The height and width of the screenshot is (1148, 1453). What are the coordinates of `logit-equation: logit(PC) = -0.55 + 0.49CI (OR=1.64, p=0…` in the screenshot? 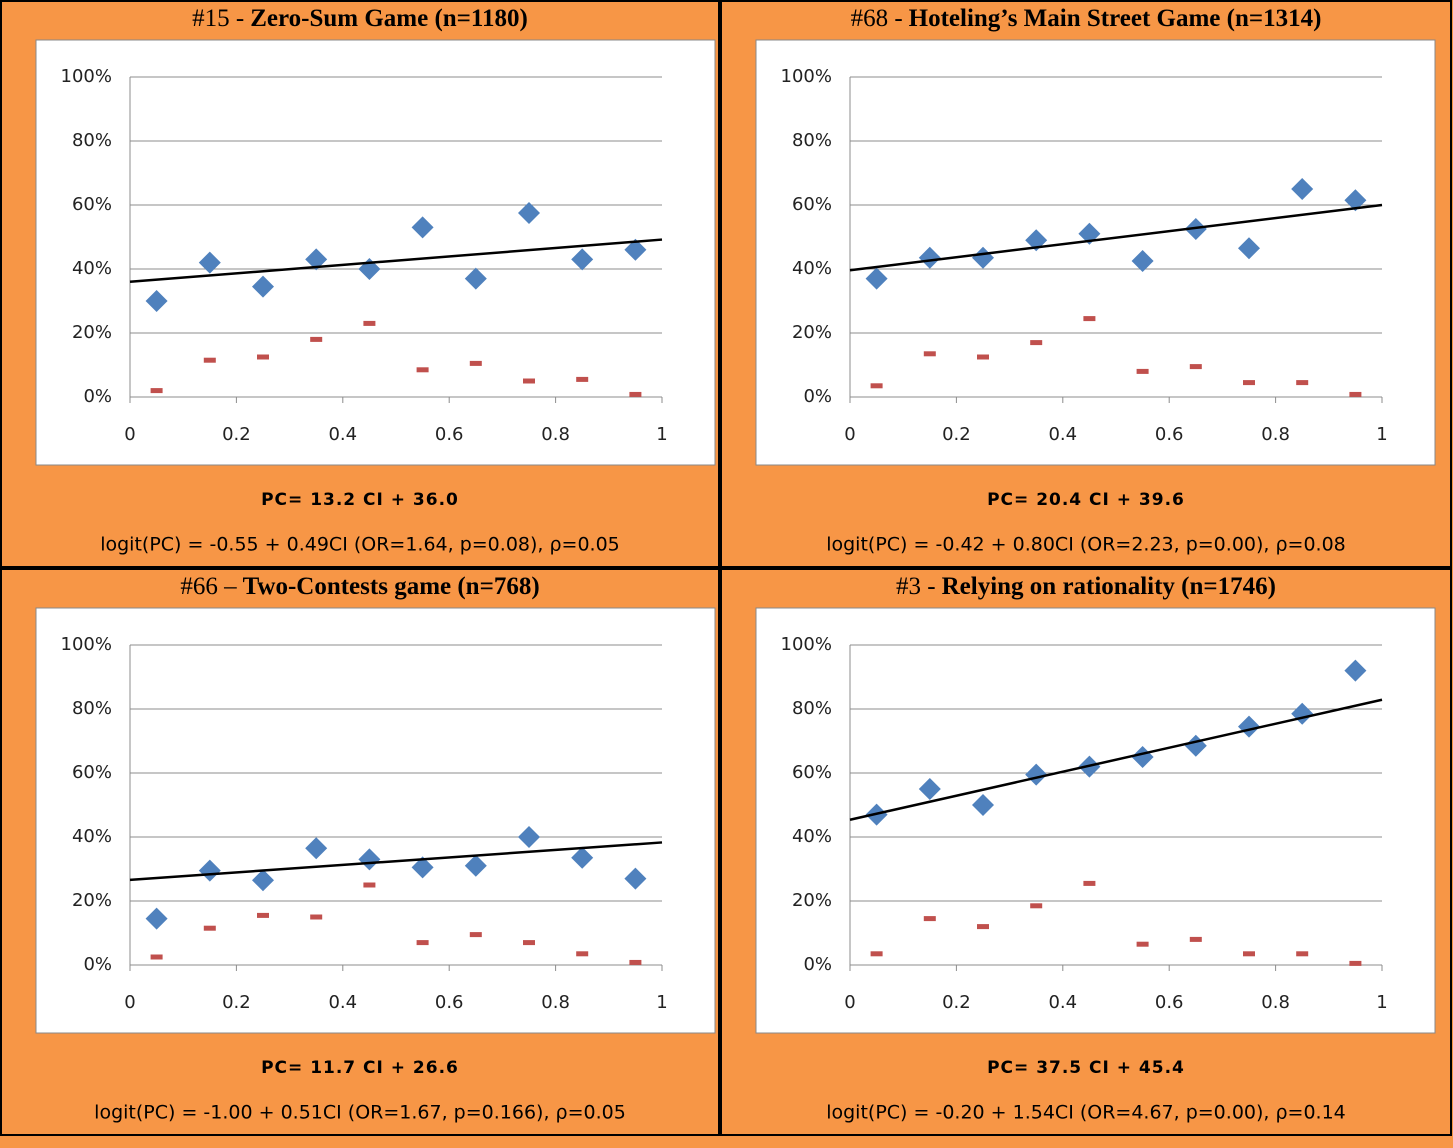 It's located at (360, 545).